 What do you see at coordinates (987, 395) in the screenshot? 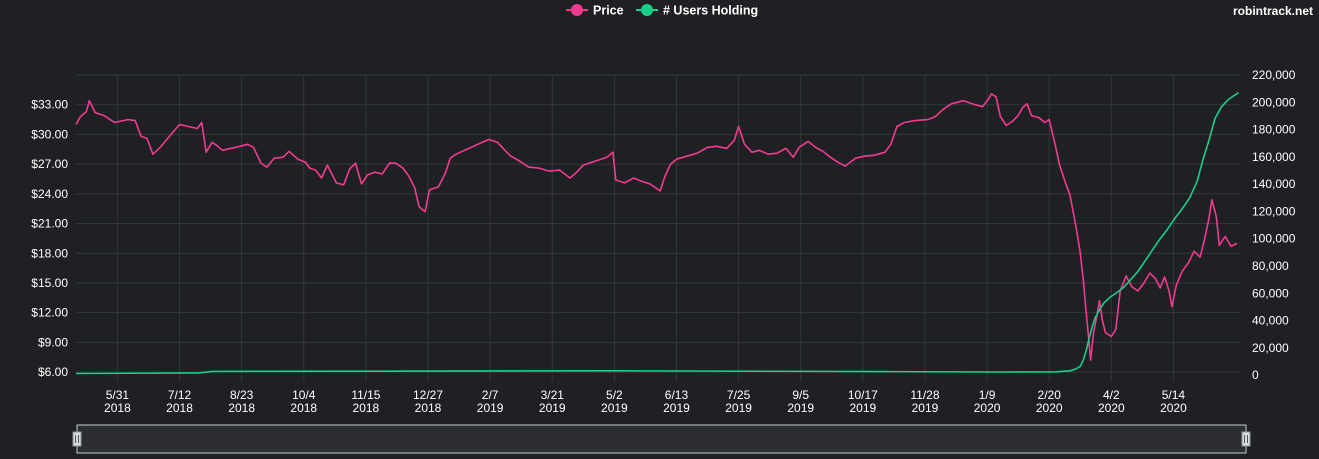
I see `x-tick-label: 1/9` at bounding box center [987, 395].